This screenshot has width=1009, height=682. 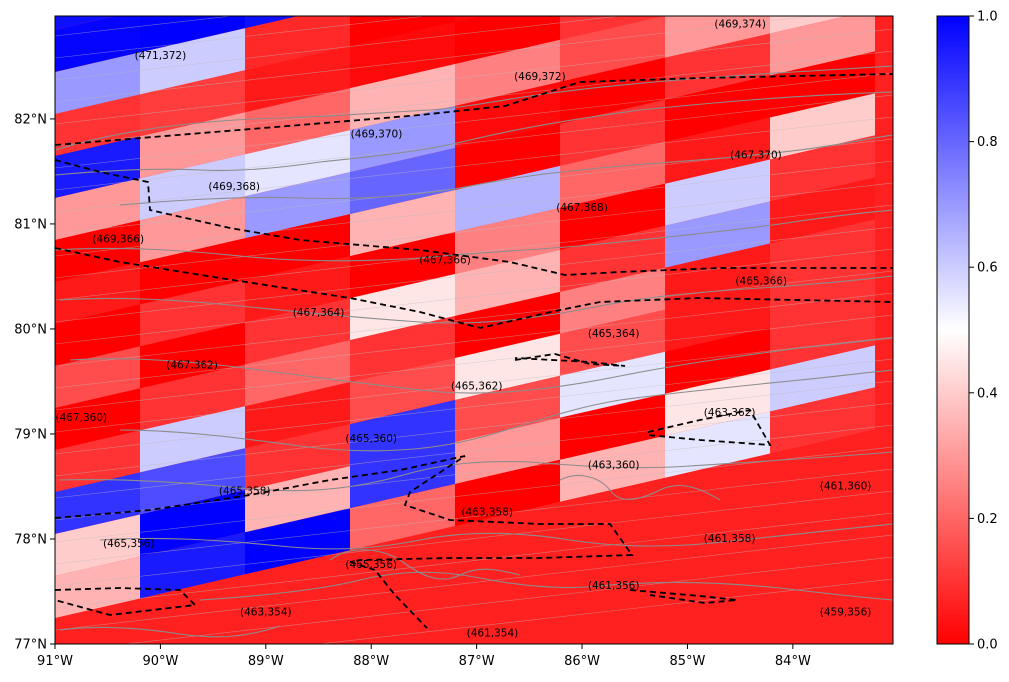 I want to click on cell-label: (461,354), so click(x=493, y=633).